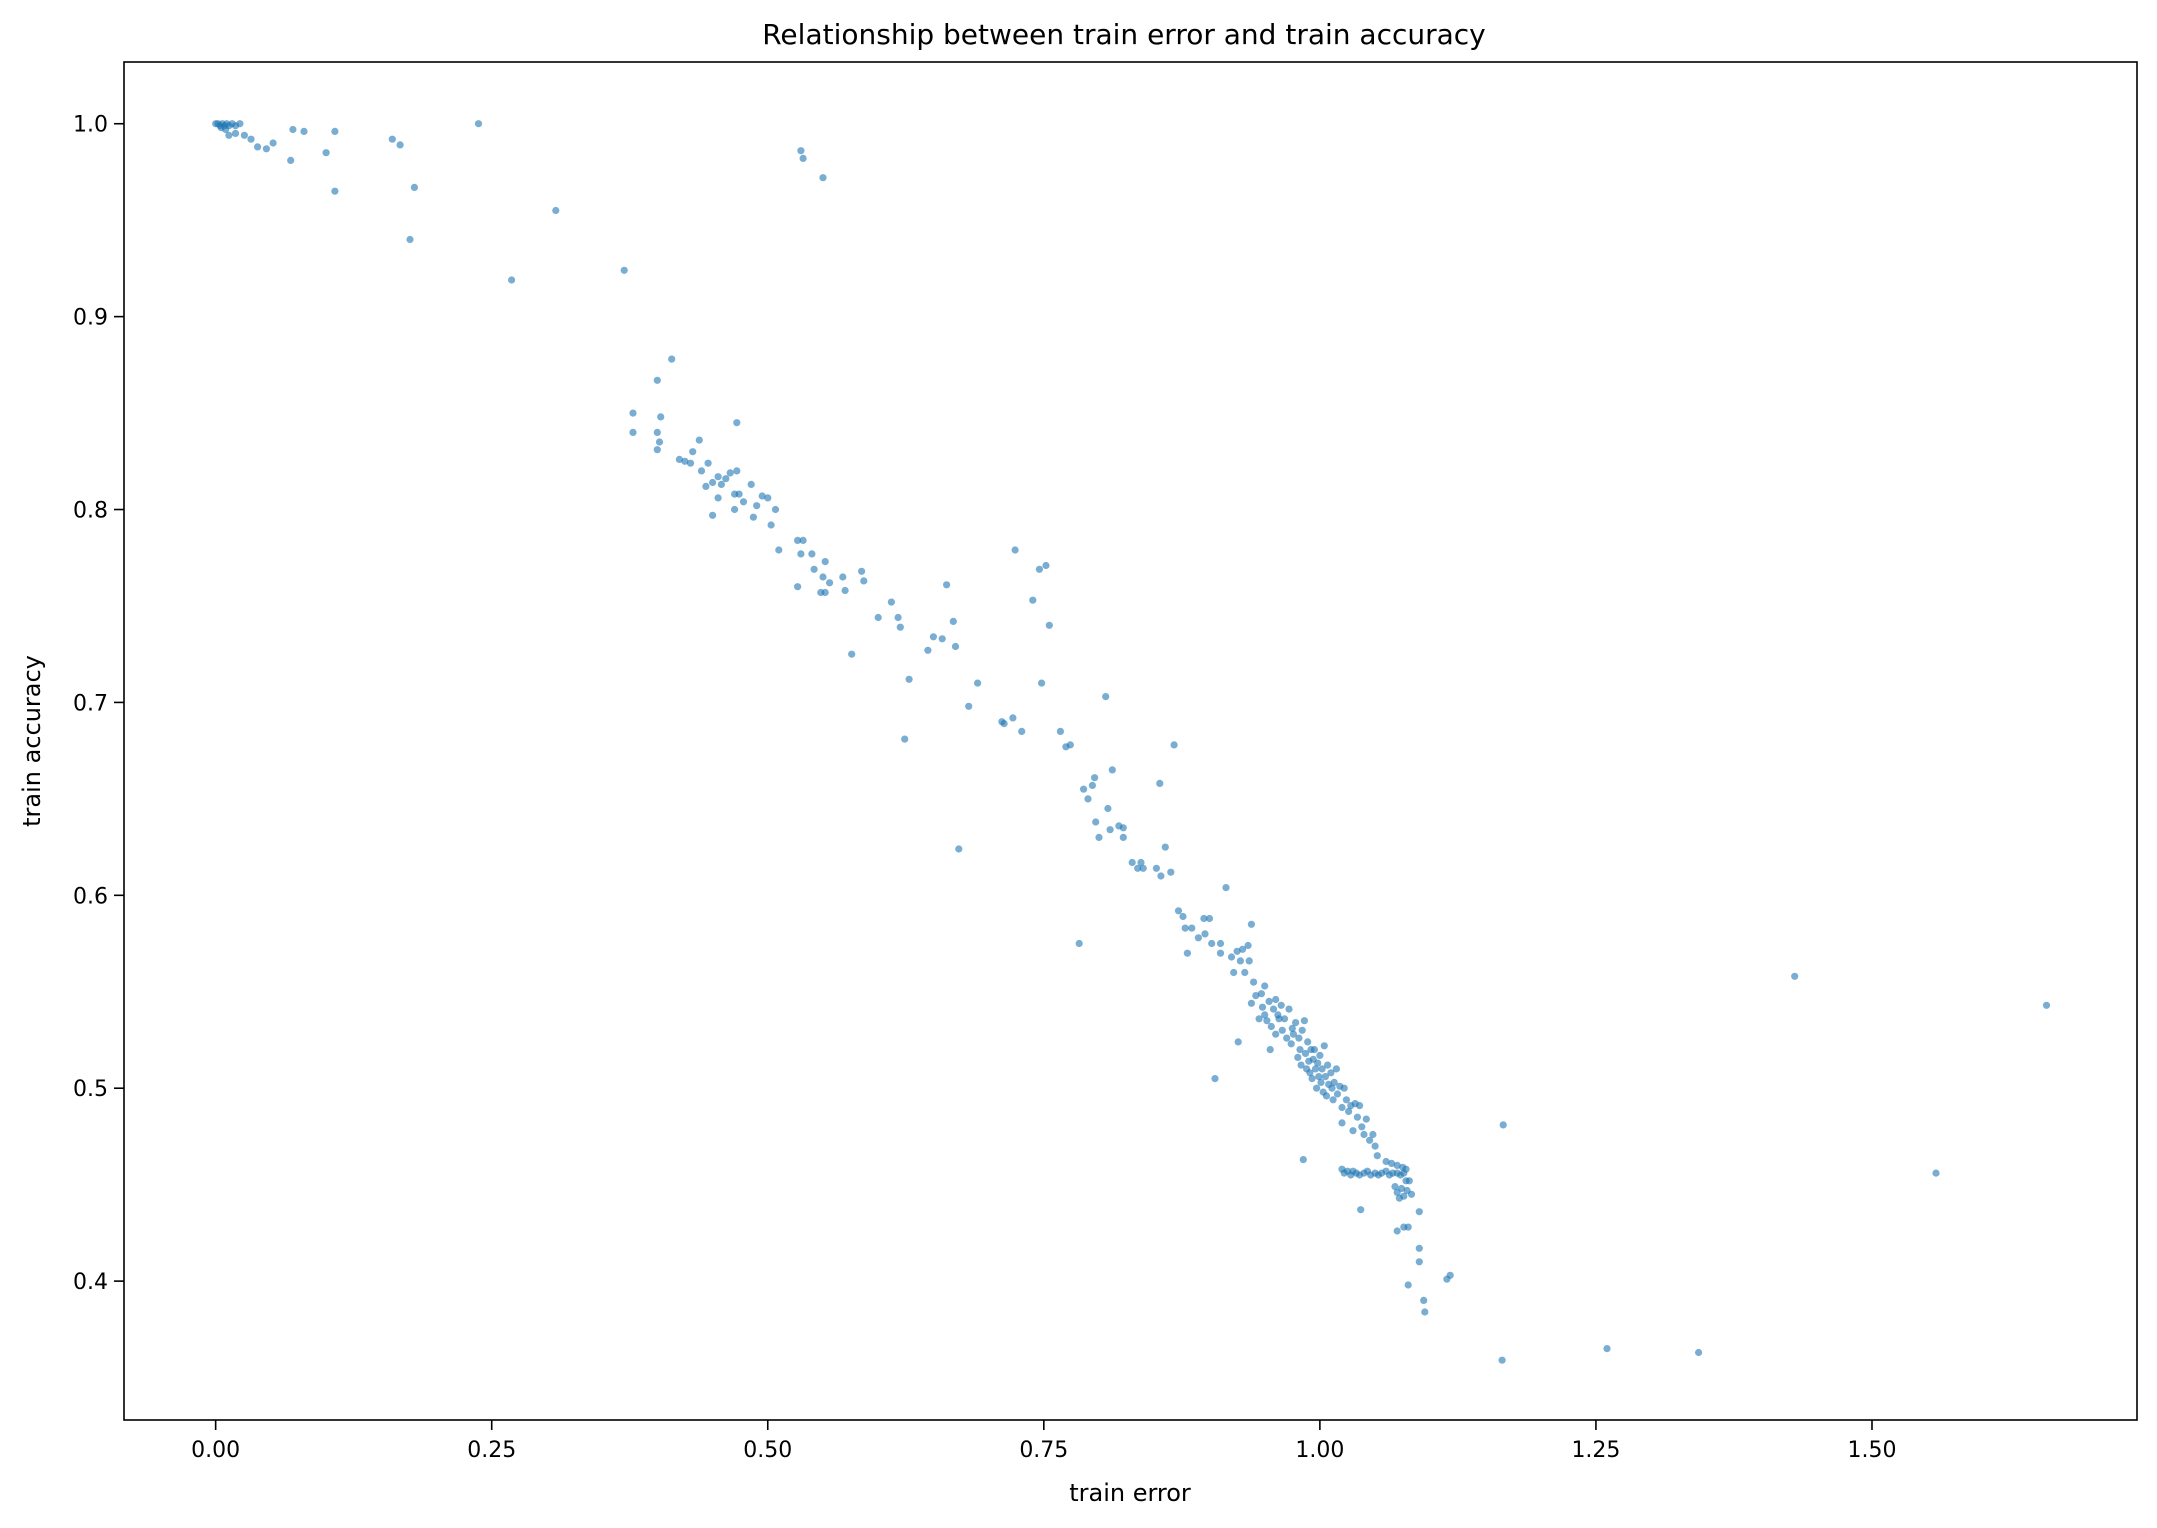 This screenshot has width=2157, height=1528. What do you see at coordinates (1319, 1450) in the screenshot?
I see `x-tick-label: 1.00` at bounding box center [1319, 1450].